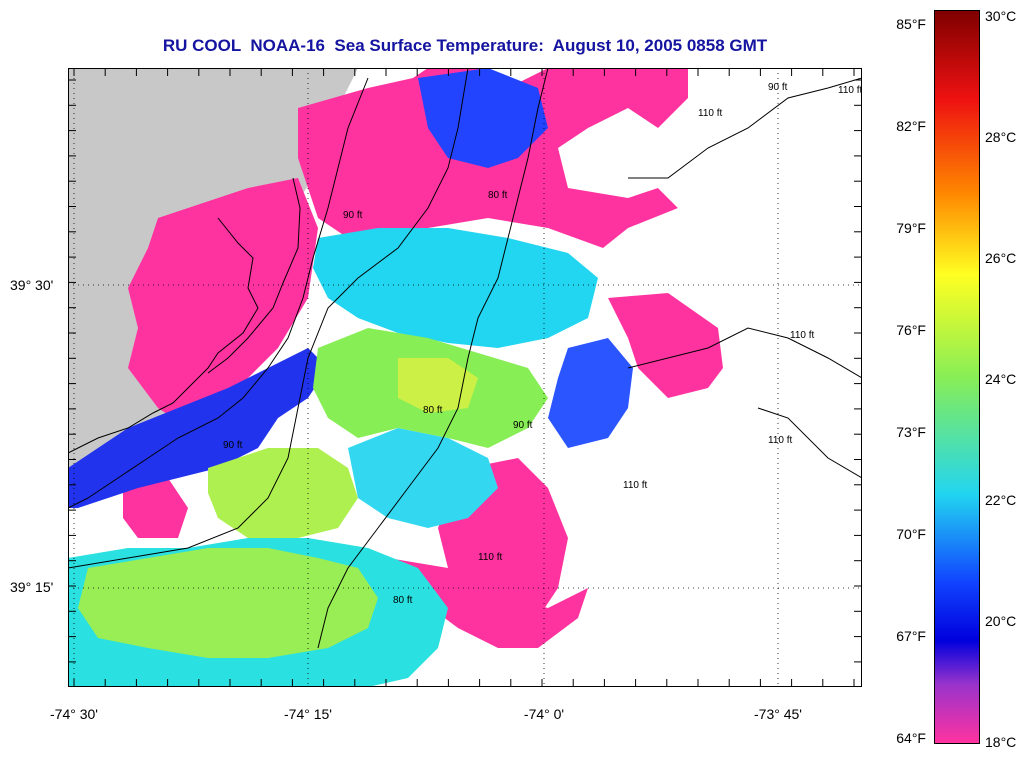 The height and width of the screenshot is (761, 1032). What do you see at coordinates (911, 432) in the screenshot?
I see `colorbar-fahrenheit-label: 73°F` at bounding box center [911, 432].